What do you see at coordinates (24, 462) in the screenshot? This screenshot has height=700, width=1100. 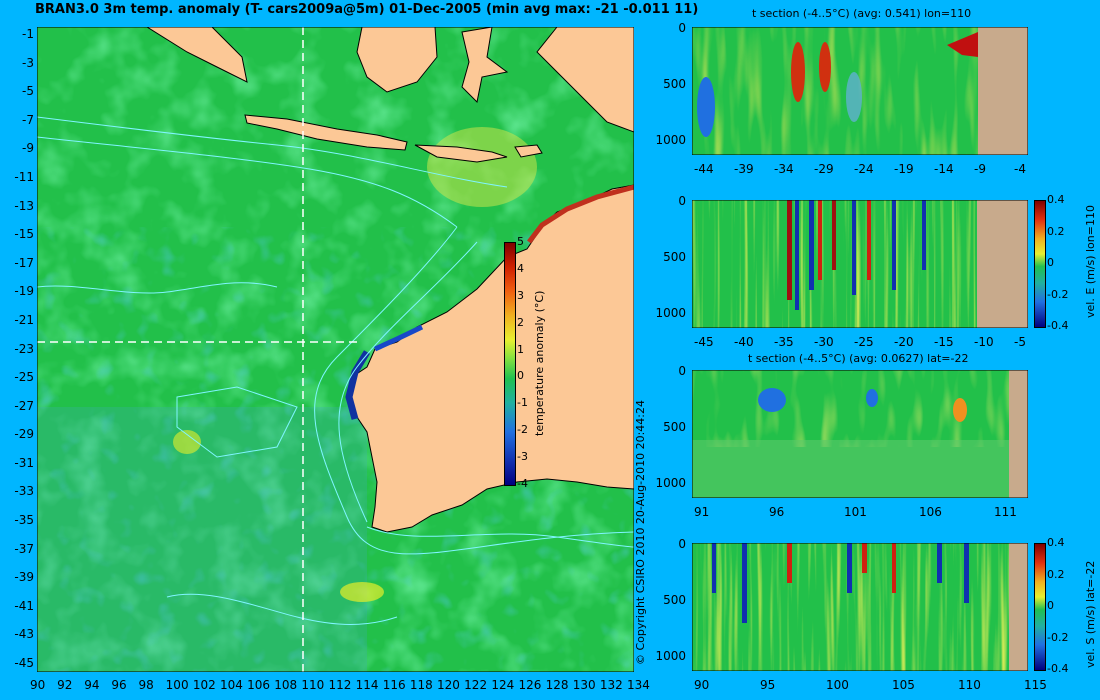 I see `lat-tick-label: -31` at bounding box center [24, 462].